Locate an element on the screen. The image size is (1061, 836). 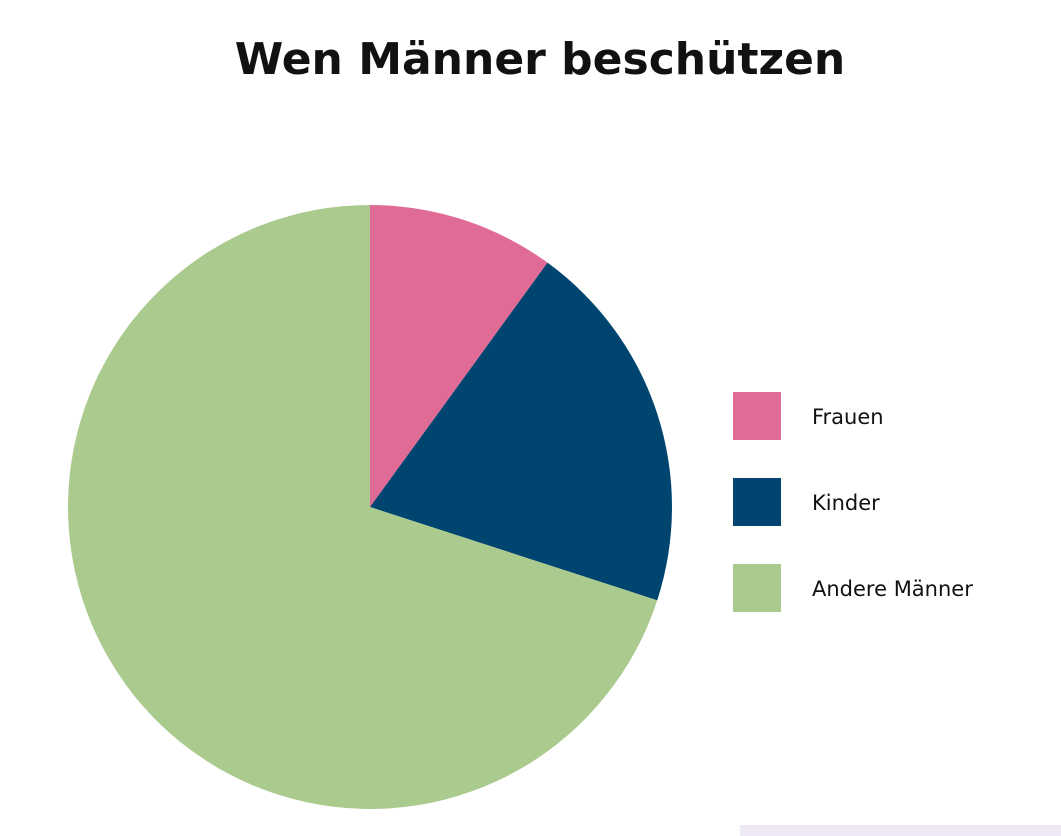
decor-panel is located at coordinates (900, 830).